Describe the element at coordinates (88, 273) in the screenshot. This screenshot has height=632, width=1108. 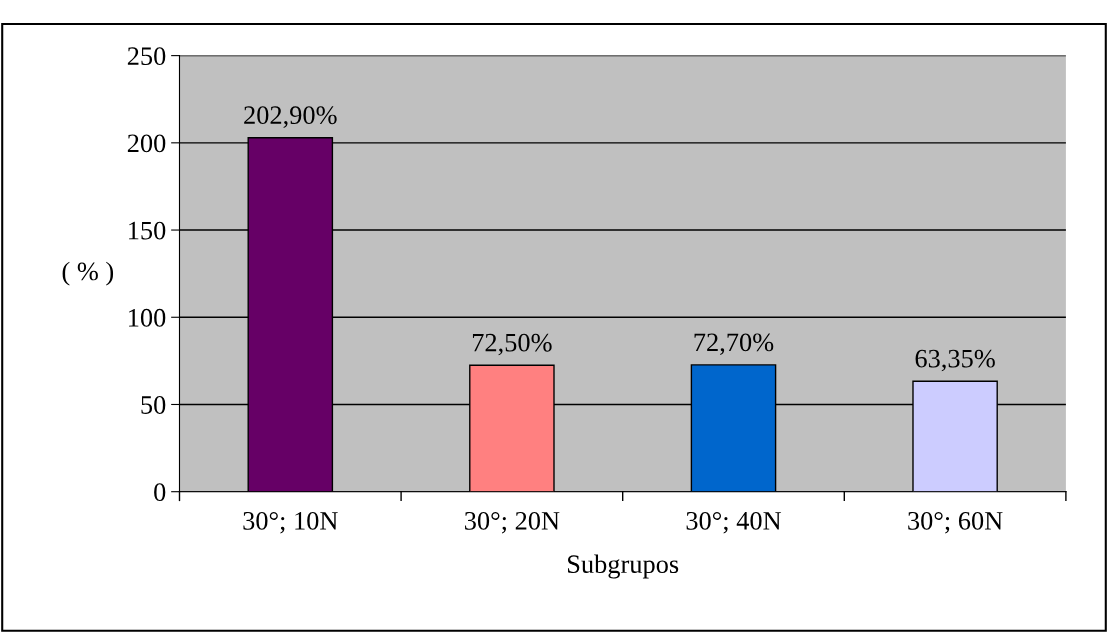
I see `y-axis-title: ( % )` at that location.